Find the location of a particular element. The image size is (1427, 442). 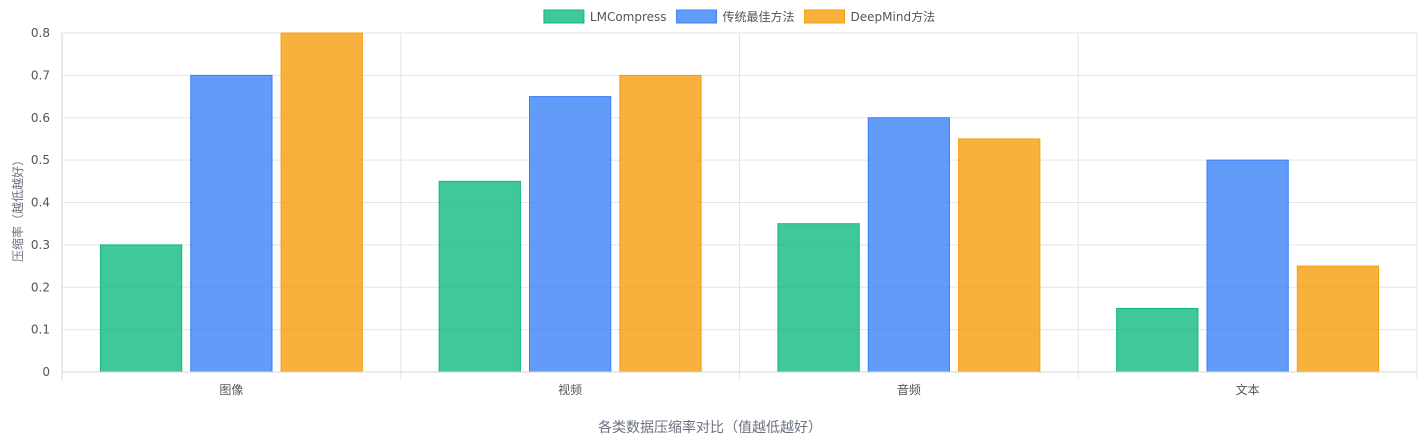

x-tick-label: 文本 is located at coordinates (1248, 389).